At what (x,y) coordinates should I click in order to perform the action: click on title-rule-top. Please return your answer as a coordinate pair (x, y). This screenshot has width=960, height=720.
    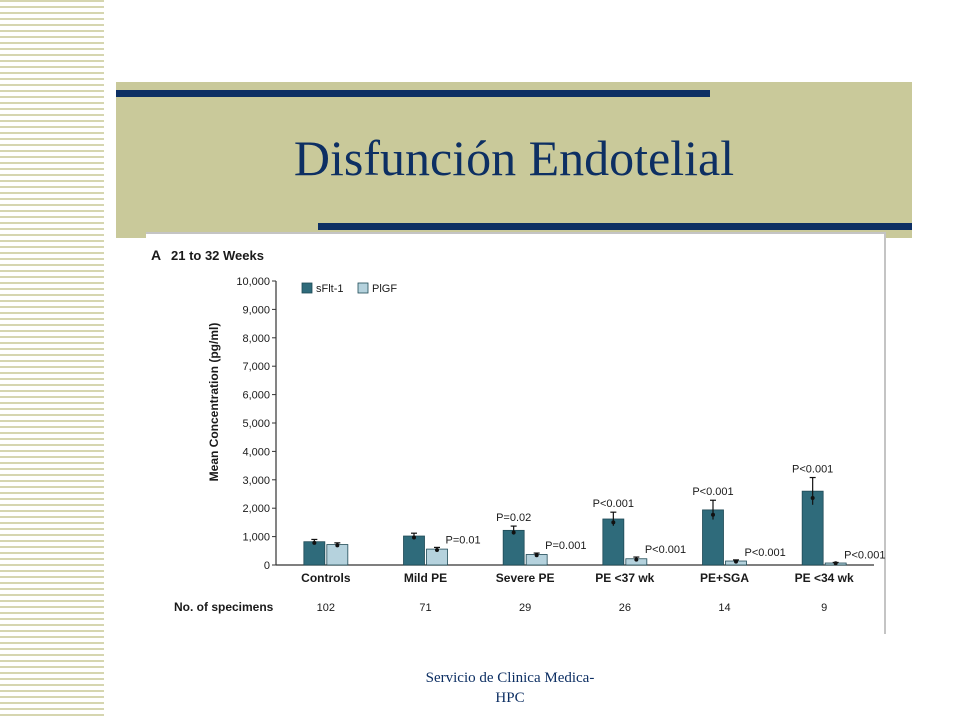
    Looking at the image, I should click on (413, 93).